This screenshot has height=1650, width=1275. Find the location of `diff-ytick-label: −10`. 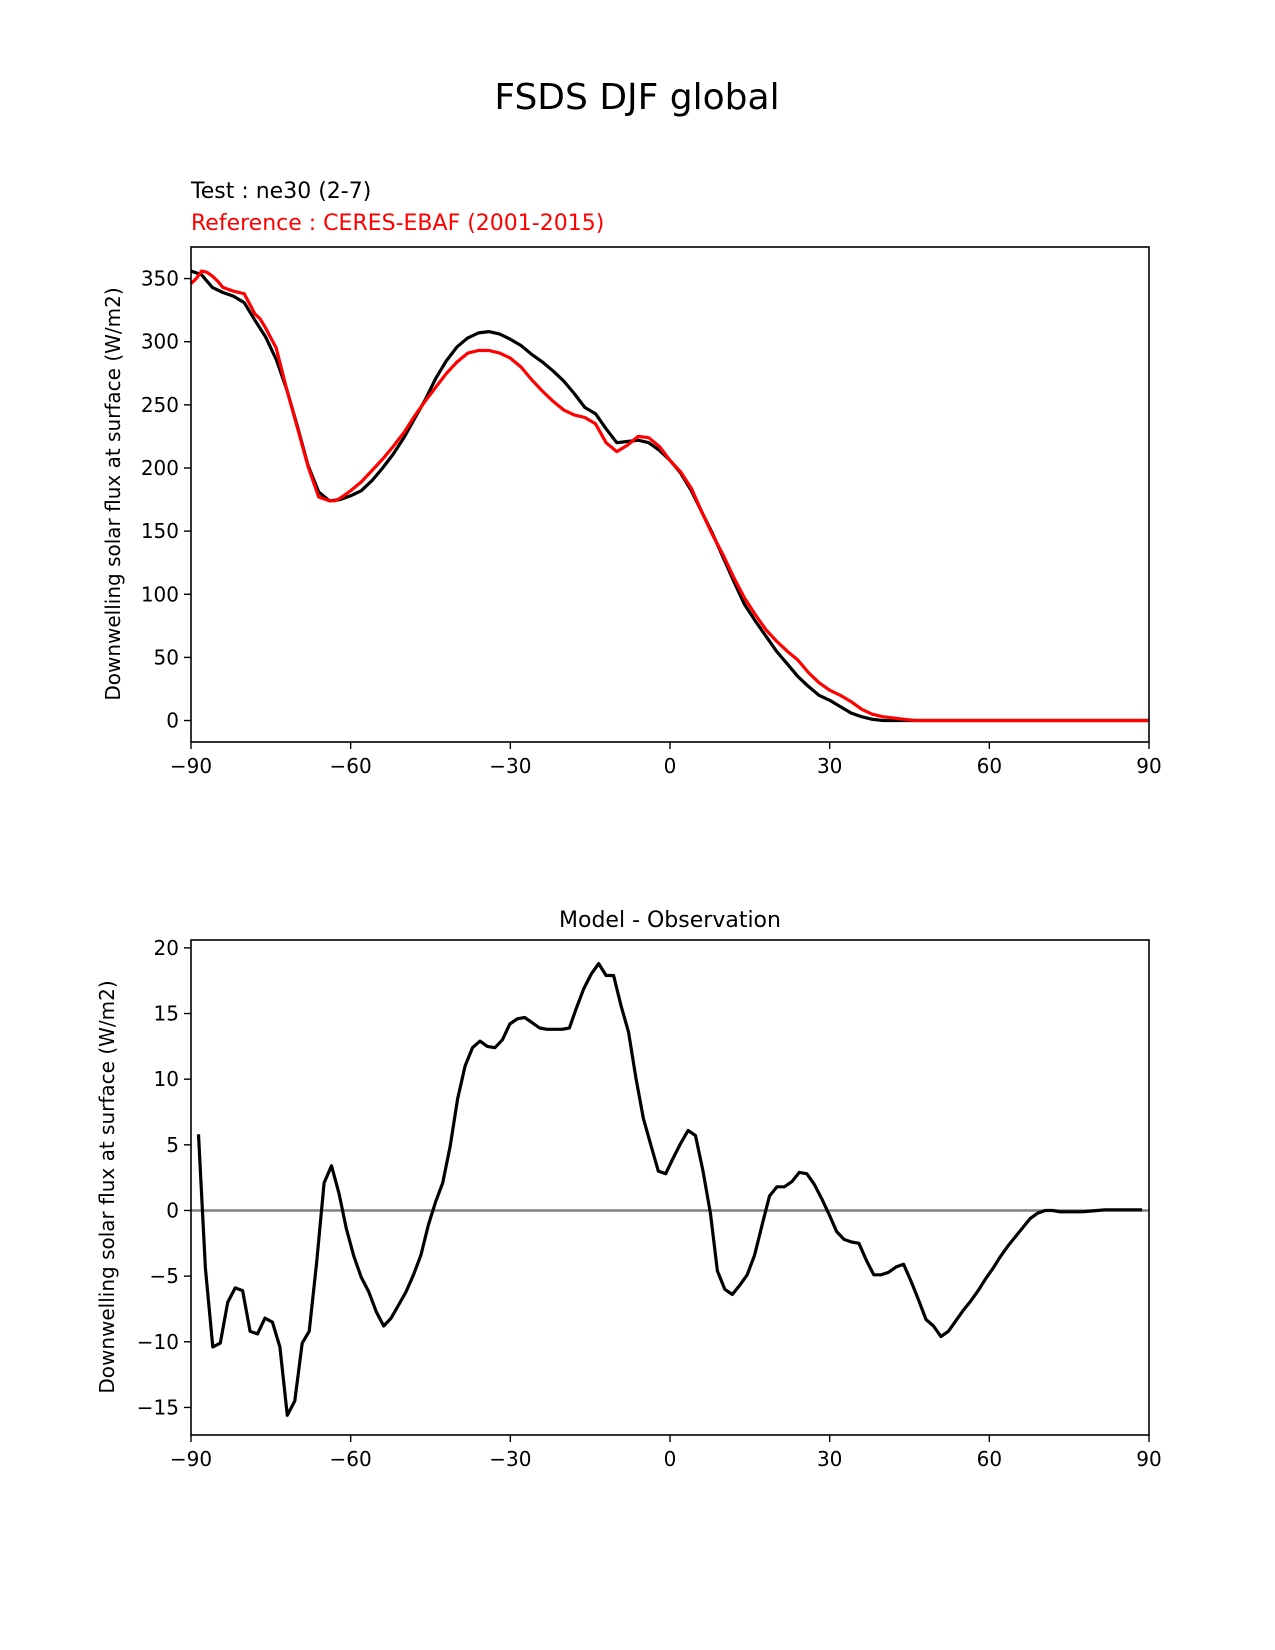

diff-ytick-label: −10 is located at coordinates (158, 1342).